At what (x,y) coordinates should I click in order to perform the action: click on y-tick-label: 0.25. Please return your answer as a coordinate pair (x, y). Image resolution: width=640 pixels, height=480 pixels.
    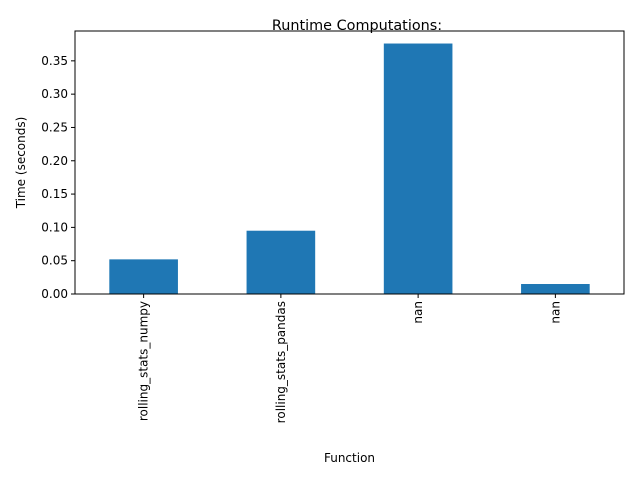
    Looking at the image, I should click on (54, 127).